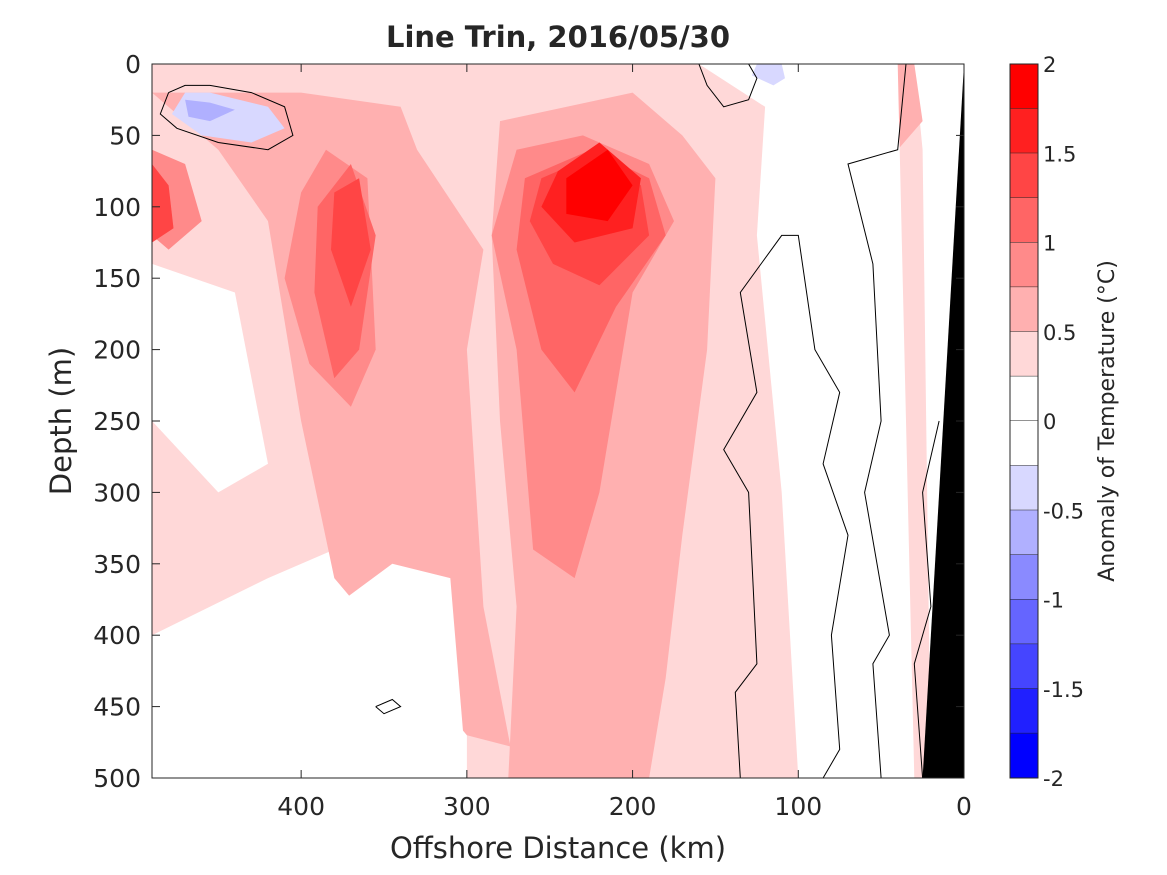 This screenshot has width=1167, height=875. Describe the element at coordinates (117, 778) in the screenshot. I see `y-tick-label: 500` at that location.